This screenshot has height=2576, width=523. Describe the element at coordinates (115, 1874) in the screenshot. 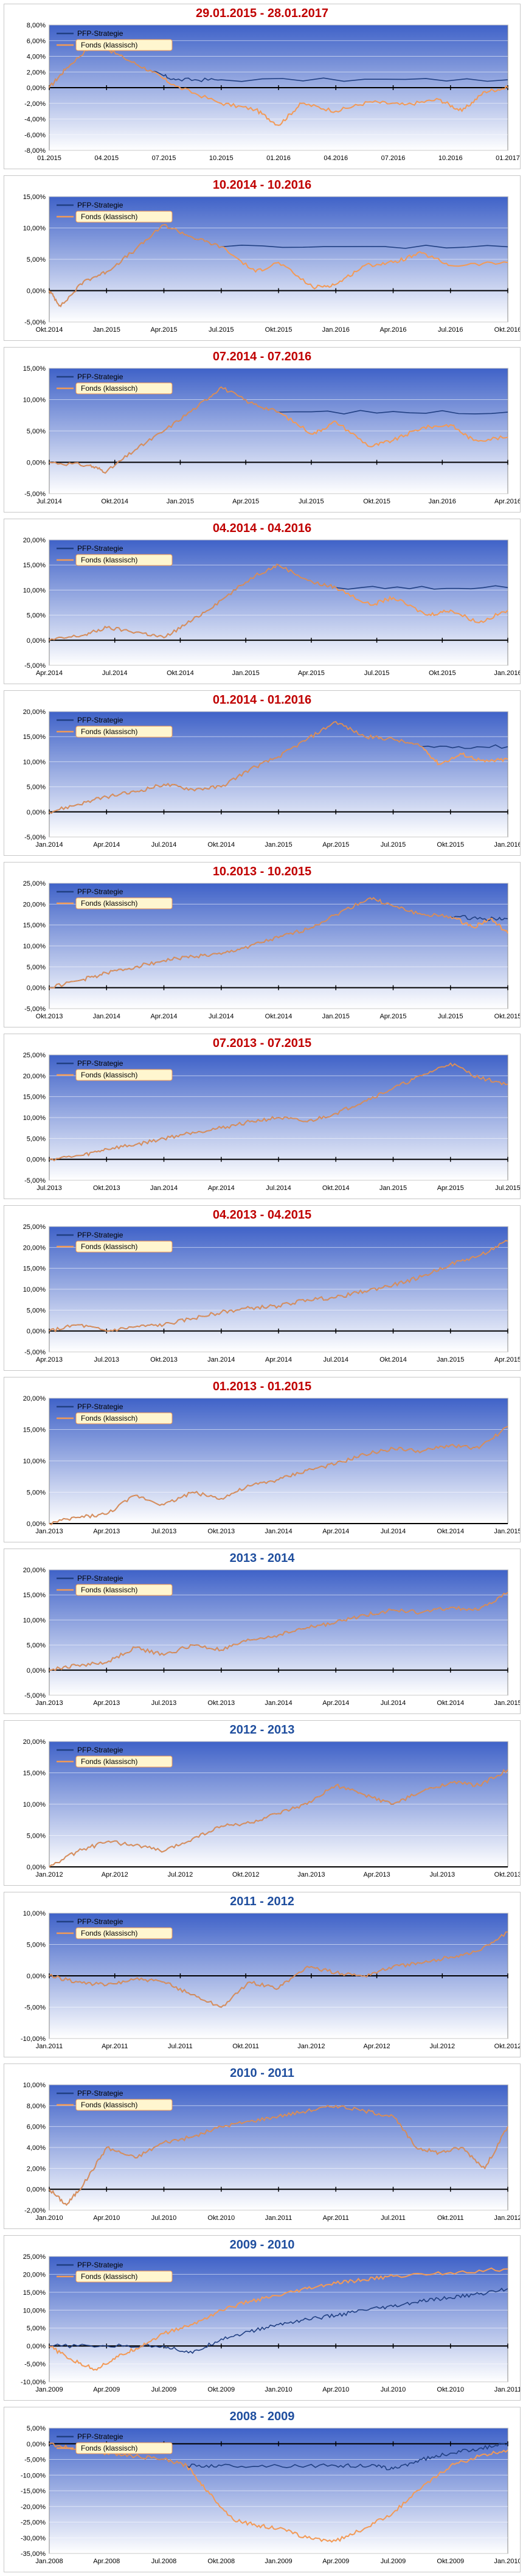

I see `x-tick-label: Apr.2012` at that location.